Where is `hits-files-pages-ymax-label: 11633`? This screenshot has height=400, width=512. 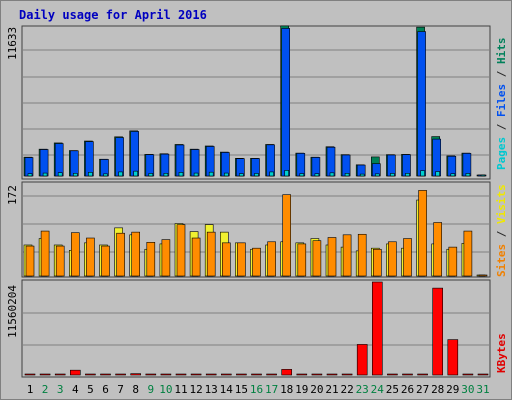 hits-files-pages-ymax-label: 11633 is located at coordinates (12, 43).